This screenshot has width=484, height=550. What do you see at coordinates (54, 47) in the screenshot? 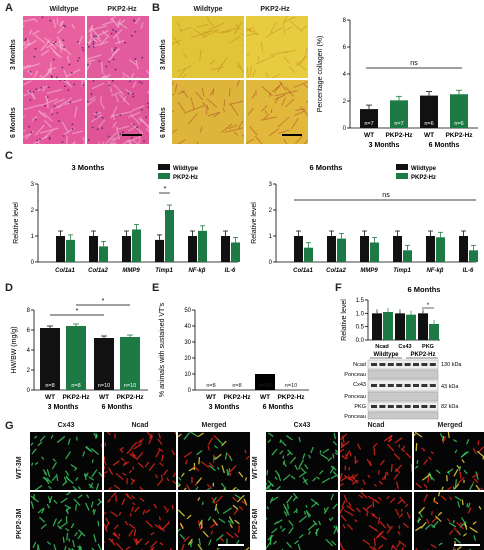
I see `he-image-wt-3m` at bounding box center [54, 47].